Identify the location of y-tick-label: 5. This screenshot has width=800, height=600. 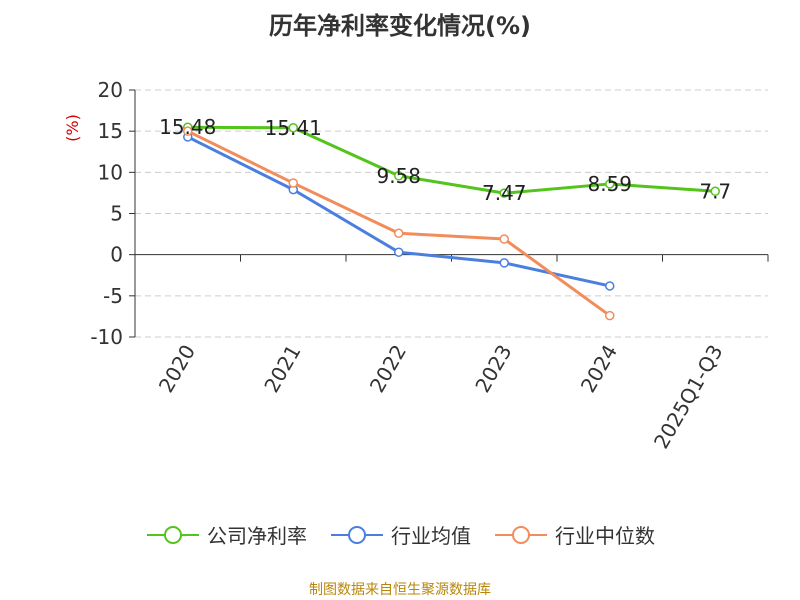
(116, 214).